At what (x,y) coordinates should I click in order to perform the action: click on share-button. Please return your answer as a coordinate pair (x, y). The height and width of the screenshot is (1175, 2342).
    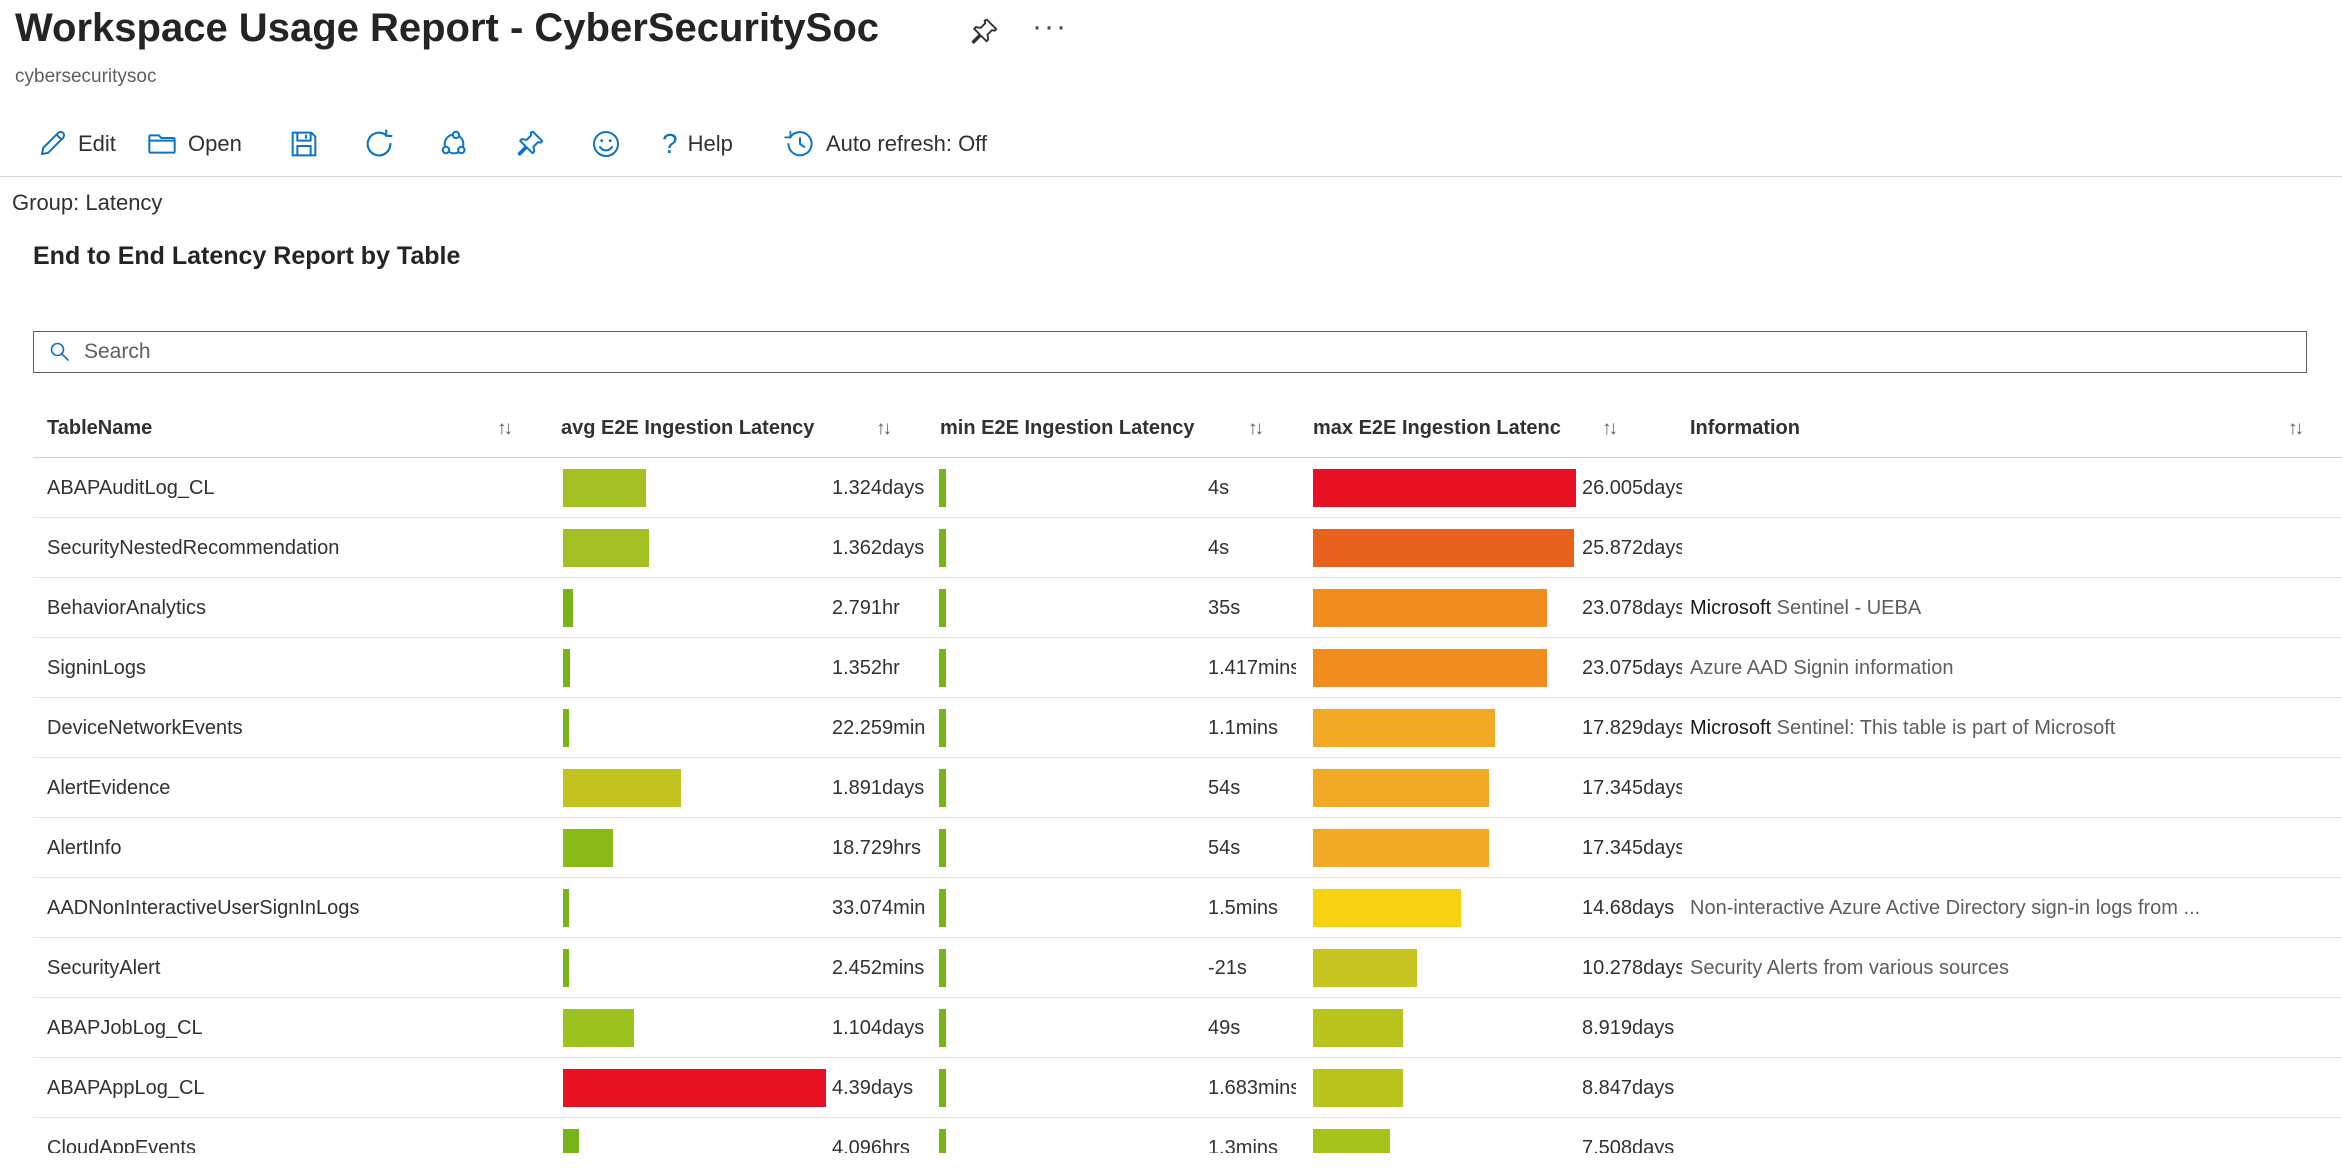
    Looking at the image, I should click on (454, 144).